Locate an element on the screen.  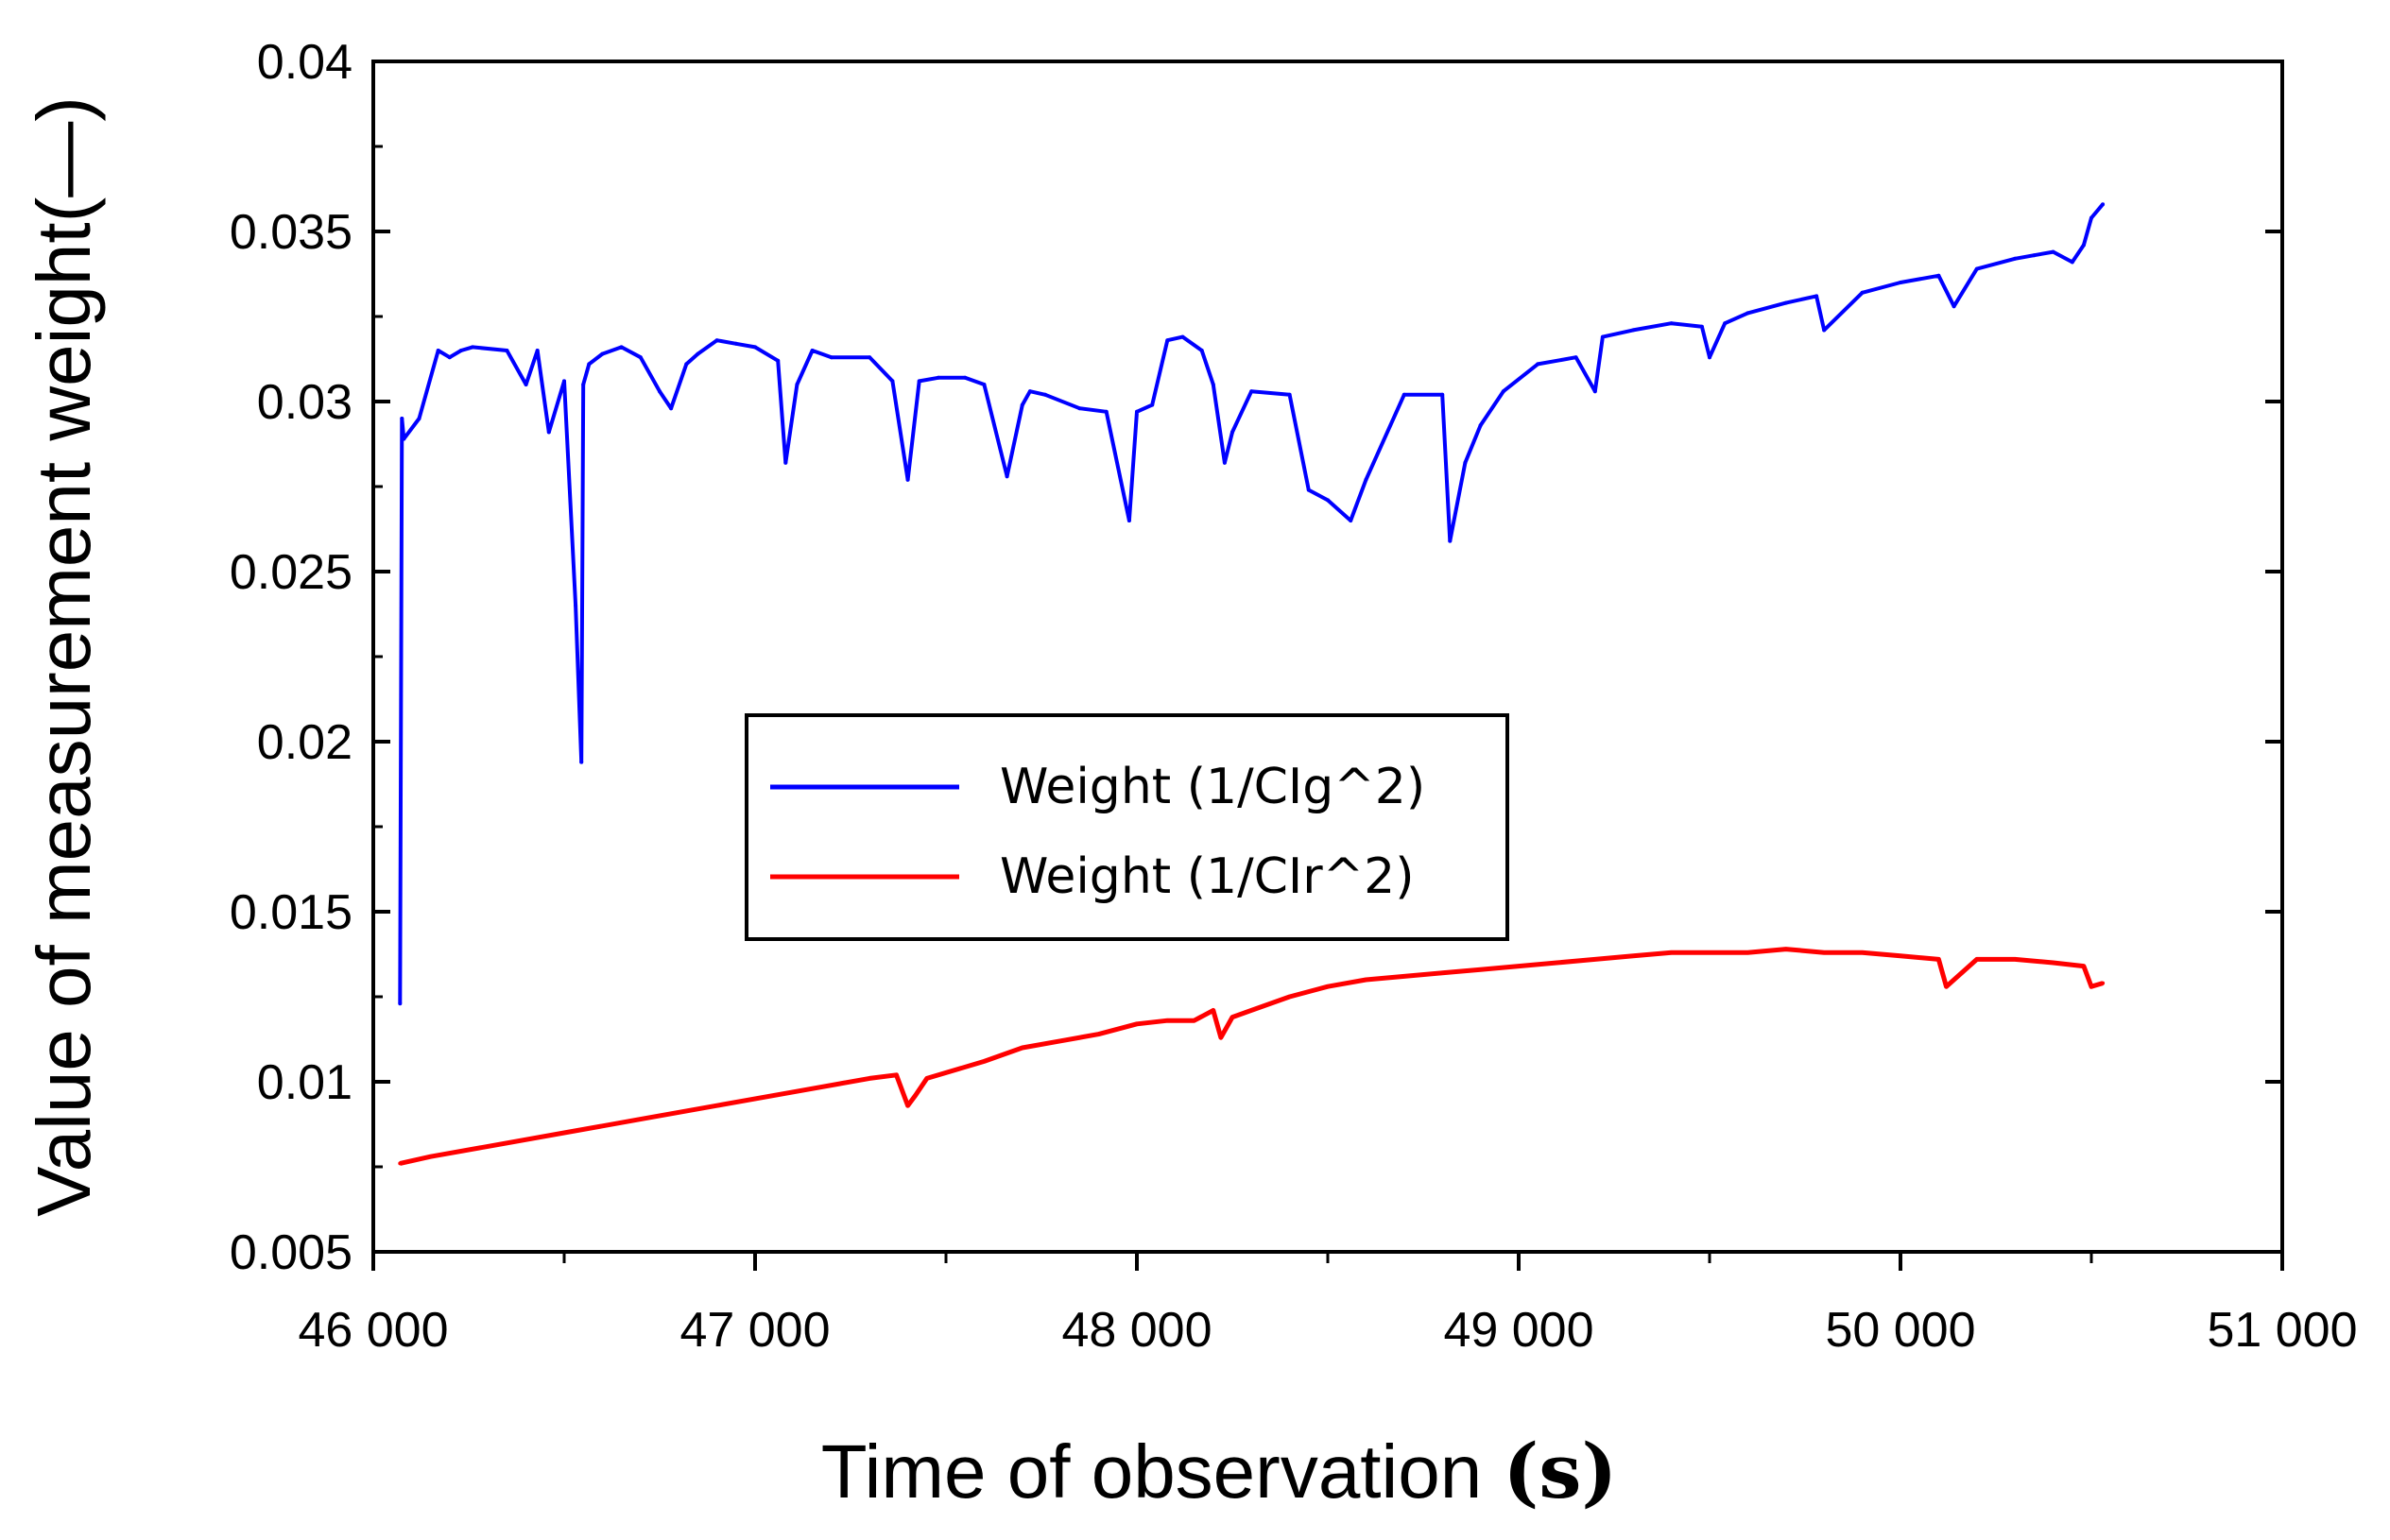
y-tick-label: 0.03 is located at coordinates (304, 402).